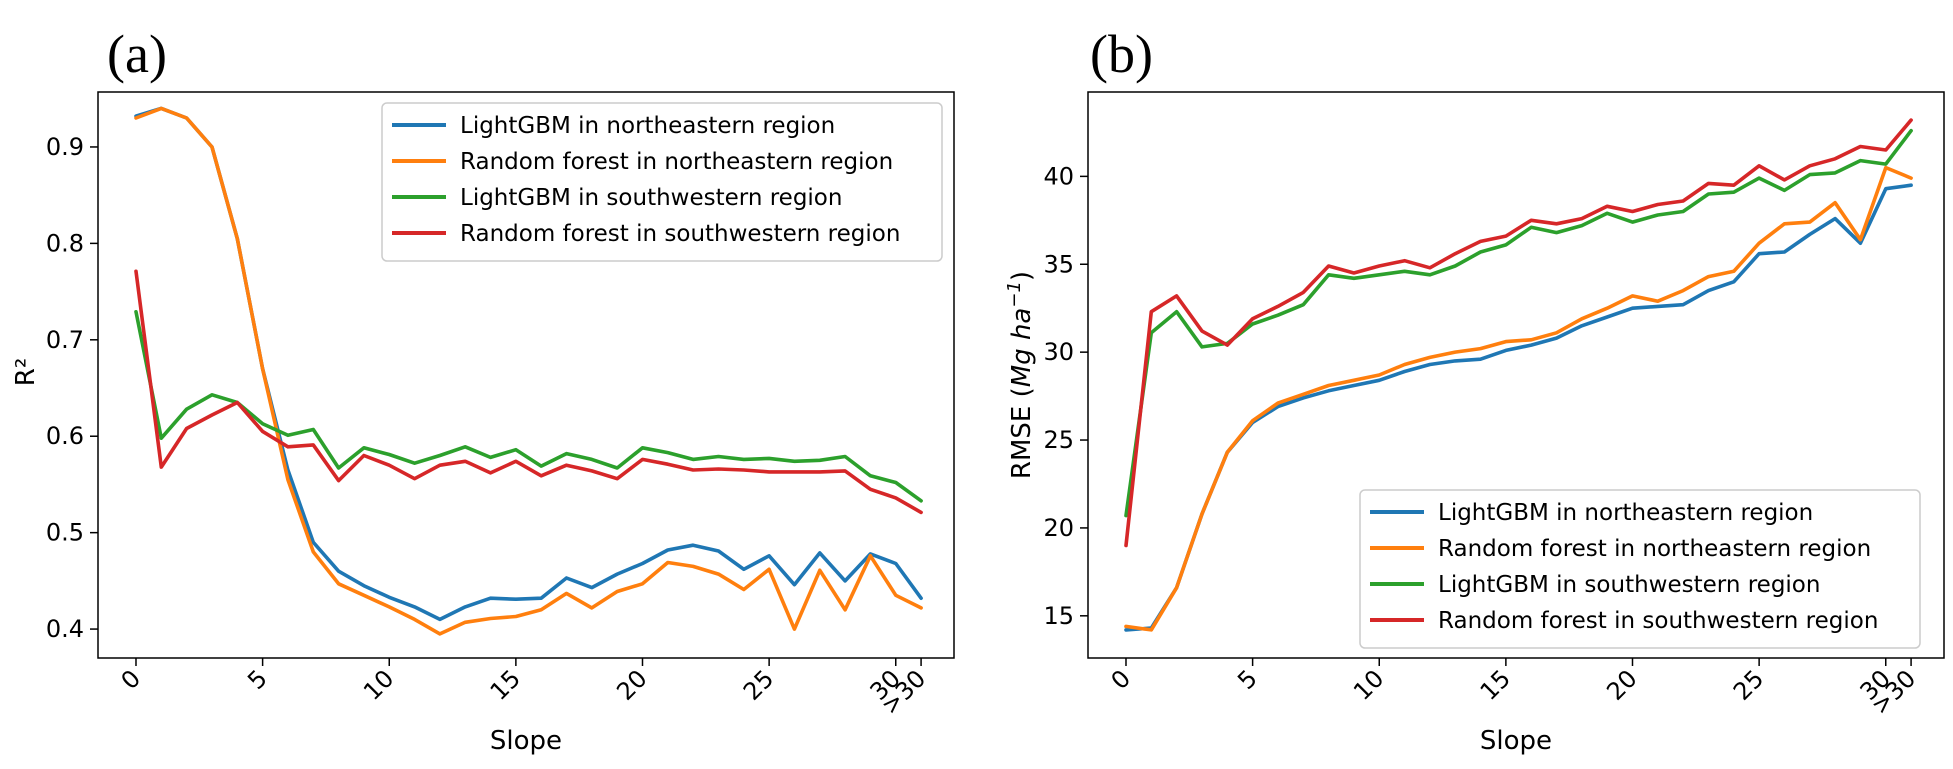 The image size is (1953, 769). What do you see at coordinates (1121, 54) in the screenshot?
I see `panel-label-b: (b)` at bounding box center [1121, 54].